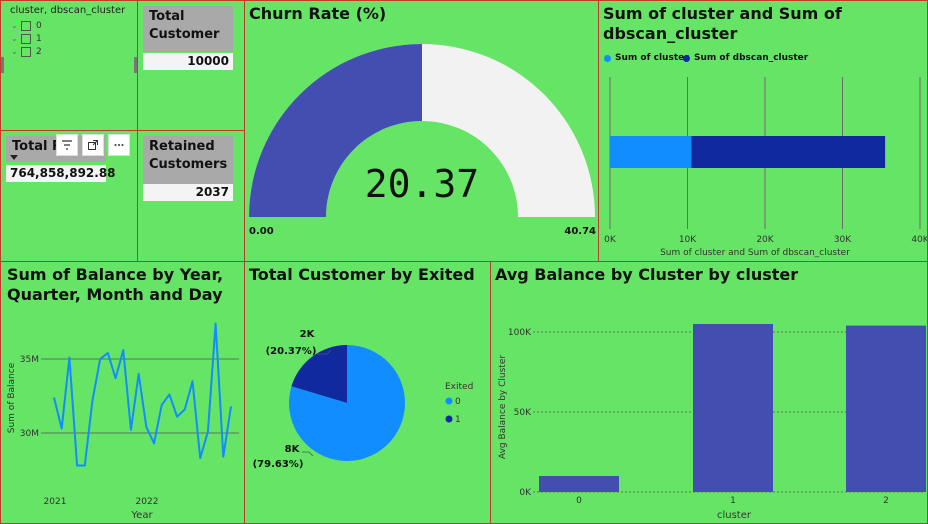 The image size is (928, 524). What do you see at coordinates (39, 25) in the screenshot?
I see `slicer-item-label: 0` at bounding box center [39, 25].